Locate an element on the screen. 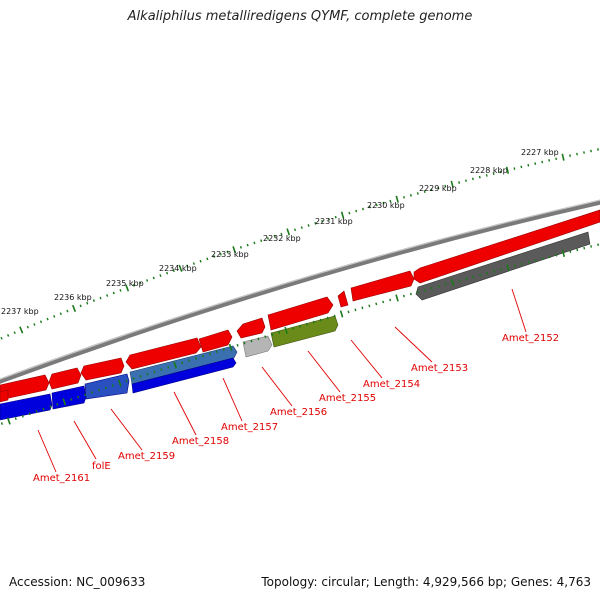 The image size is (600, 600). gene-label: Amet_2152 is located at coordinates (530, 338).